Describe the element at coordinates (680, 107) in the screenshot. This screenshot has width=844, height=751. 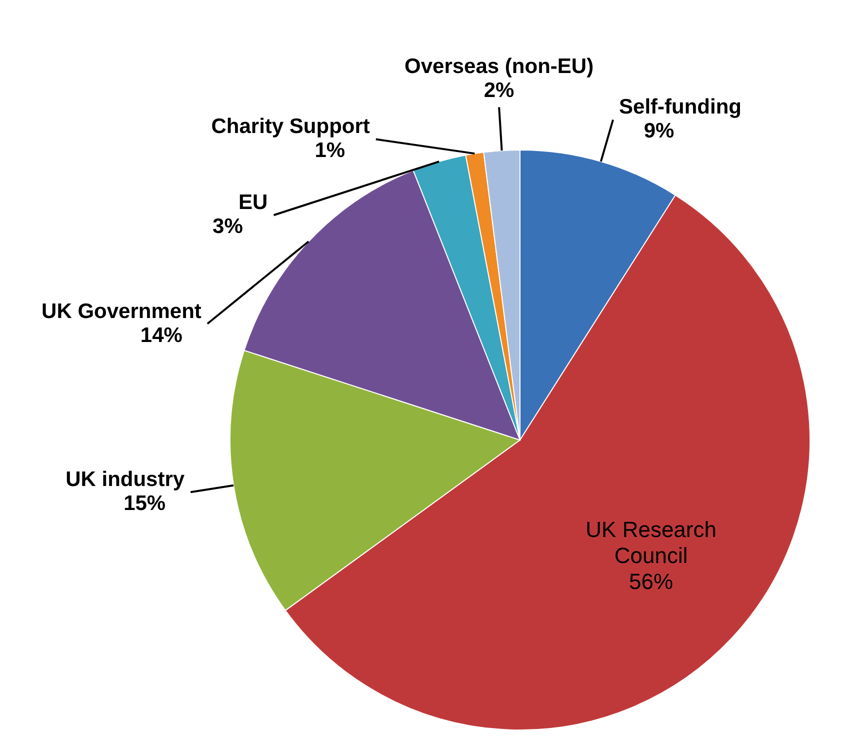
I see `slice-label: Self-funding` at that location.